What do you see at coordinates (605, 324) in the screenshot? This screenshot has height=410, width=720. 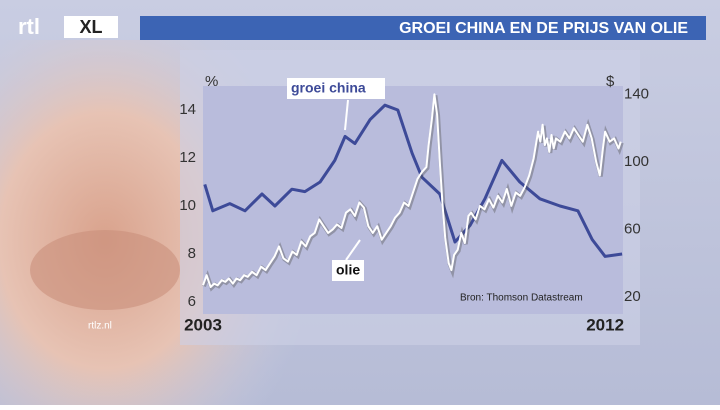 I see `x-tick-label: 2012` at bounding box center [605, 324].